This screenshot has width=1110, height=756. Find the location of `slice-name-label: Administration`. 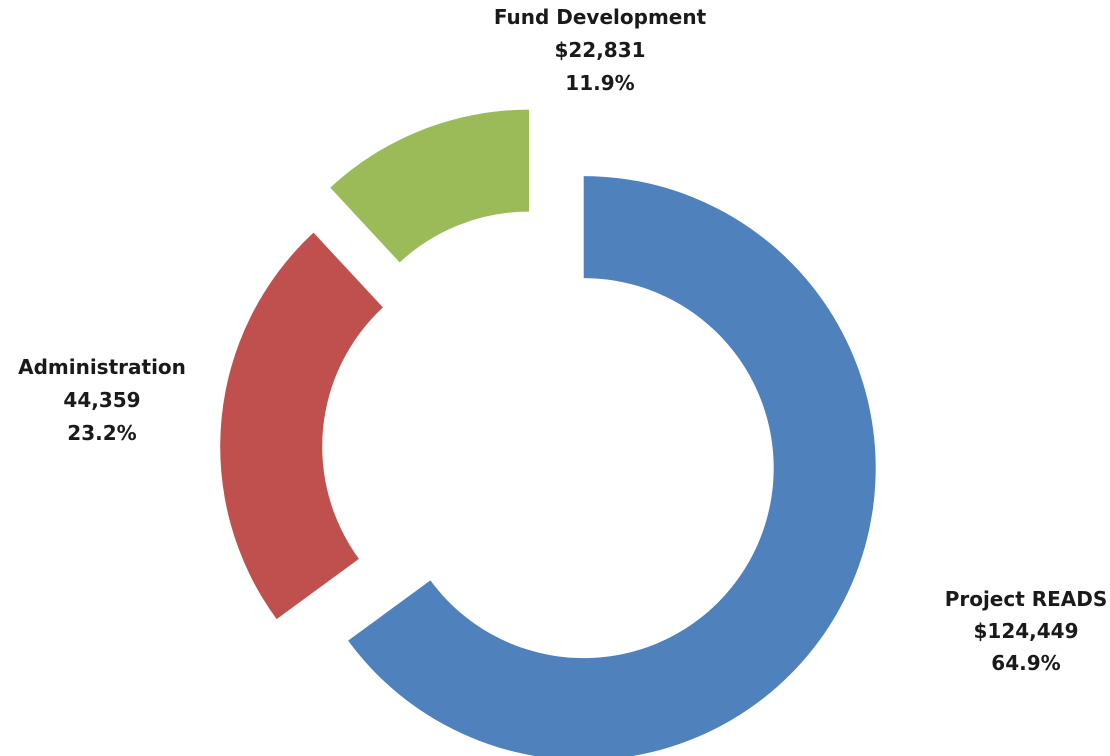

slice-name-label: Administration is located at coordinates (102, 367).